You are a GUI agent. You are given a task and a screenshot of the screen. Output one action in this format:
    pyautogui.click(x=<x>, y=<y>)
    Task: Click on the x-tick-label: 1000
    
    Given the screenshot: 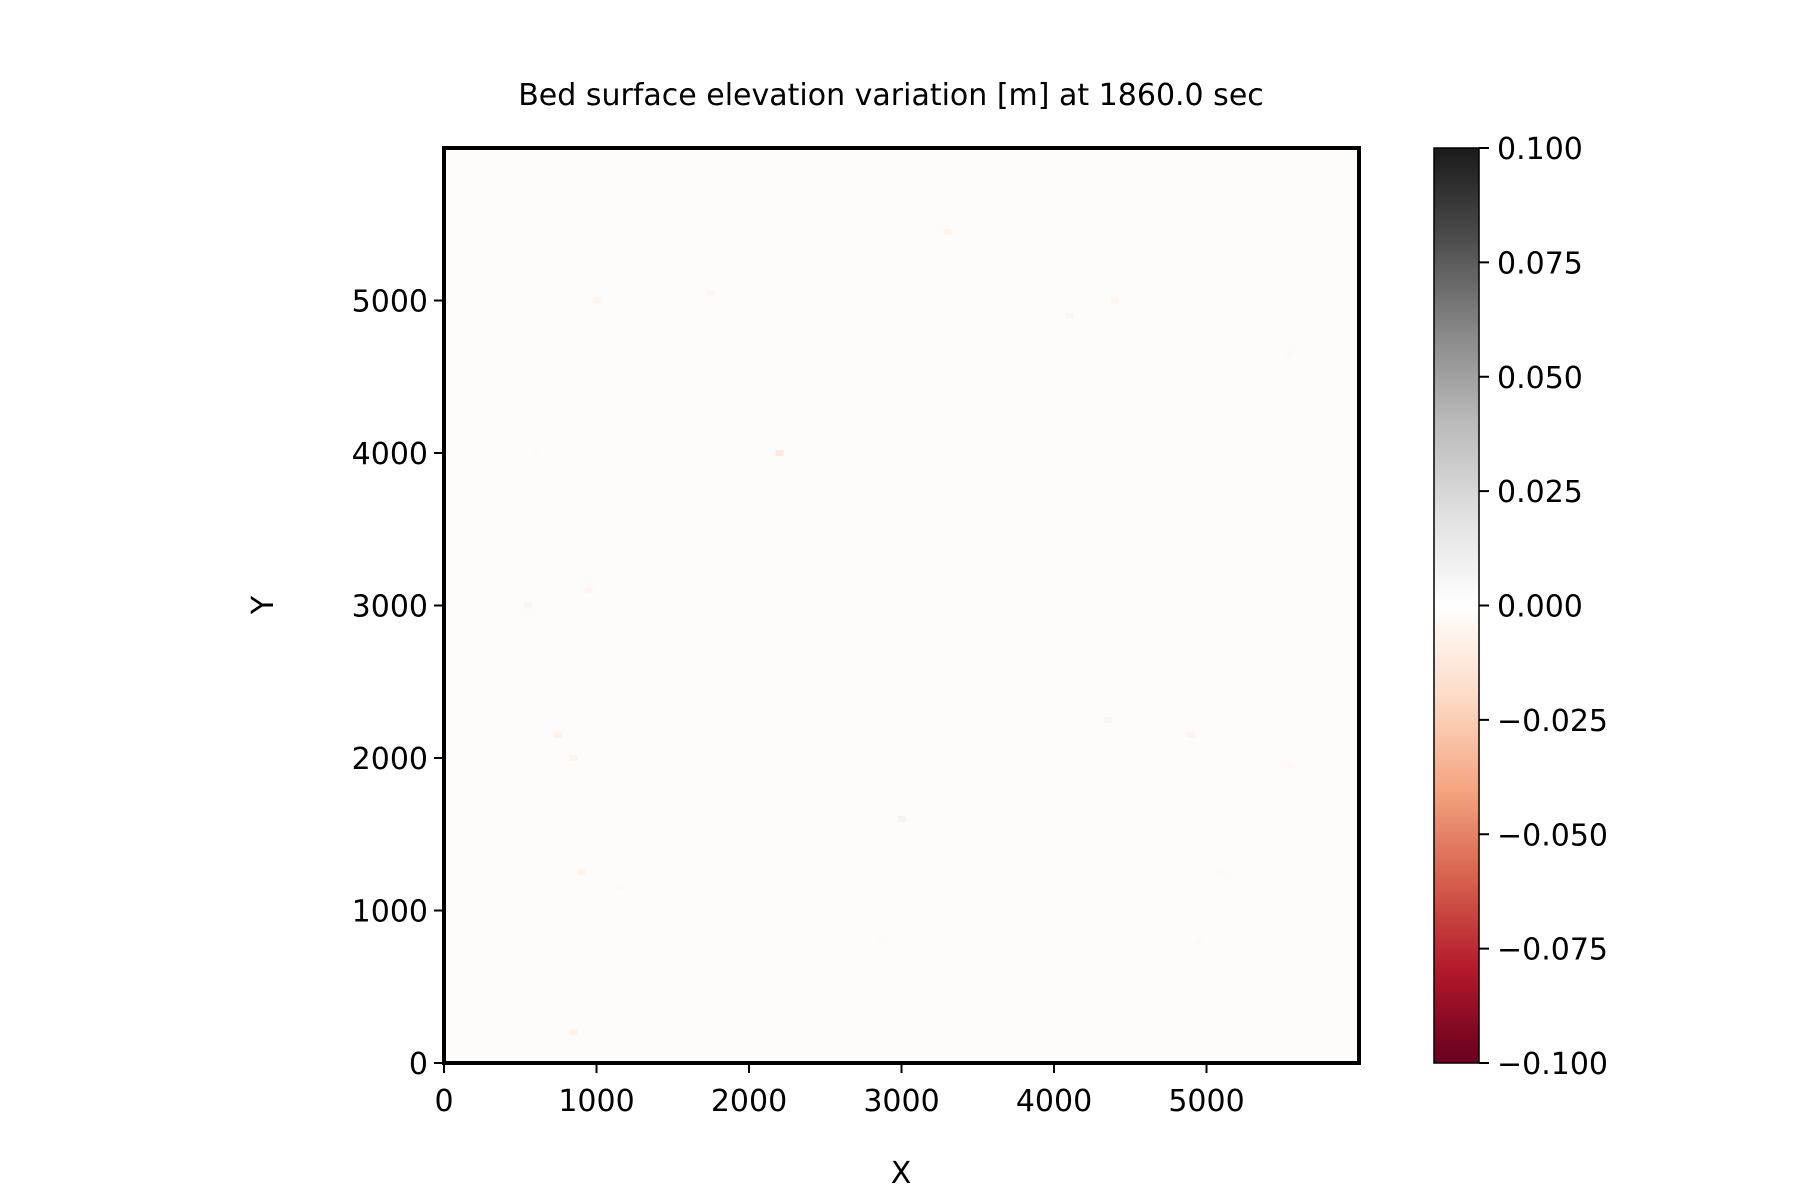 What is the action you would take?
    pyautogui.click(x=596, y=1101)
    